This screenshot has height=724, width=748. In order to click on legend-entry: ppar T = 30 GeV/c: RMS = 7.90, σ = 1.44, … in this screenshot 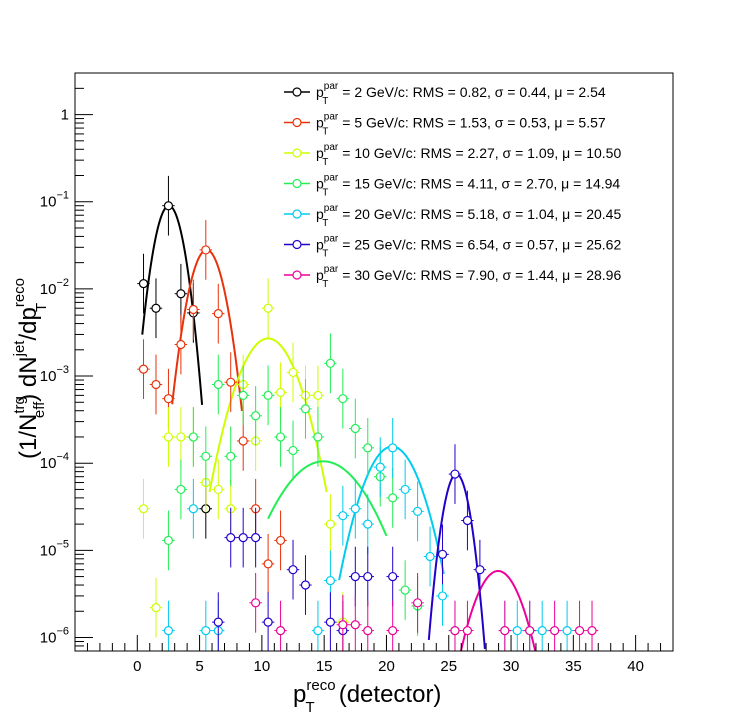, I will do `click(452, 277)`.